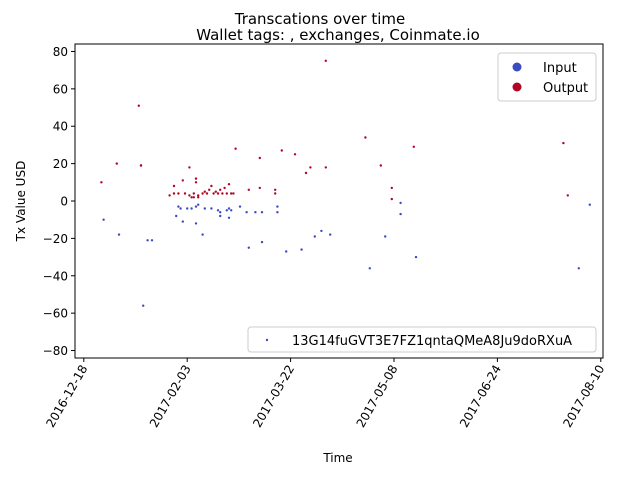 The height and width of the screenshot is (484, 640). I want to click on y-tick-label: −80, so click(55, 351).